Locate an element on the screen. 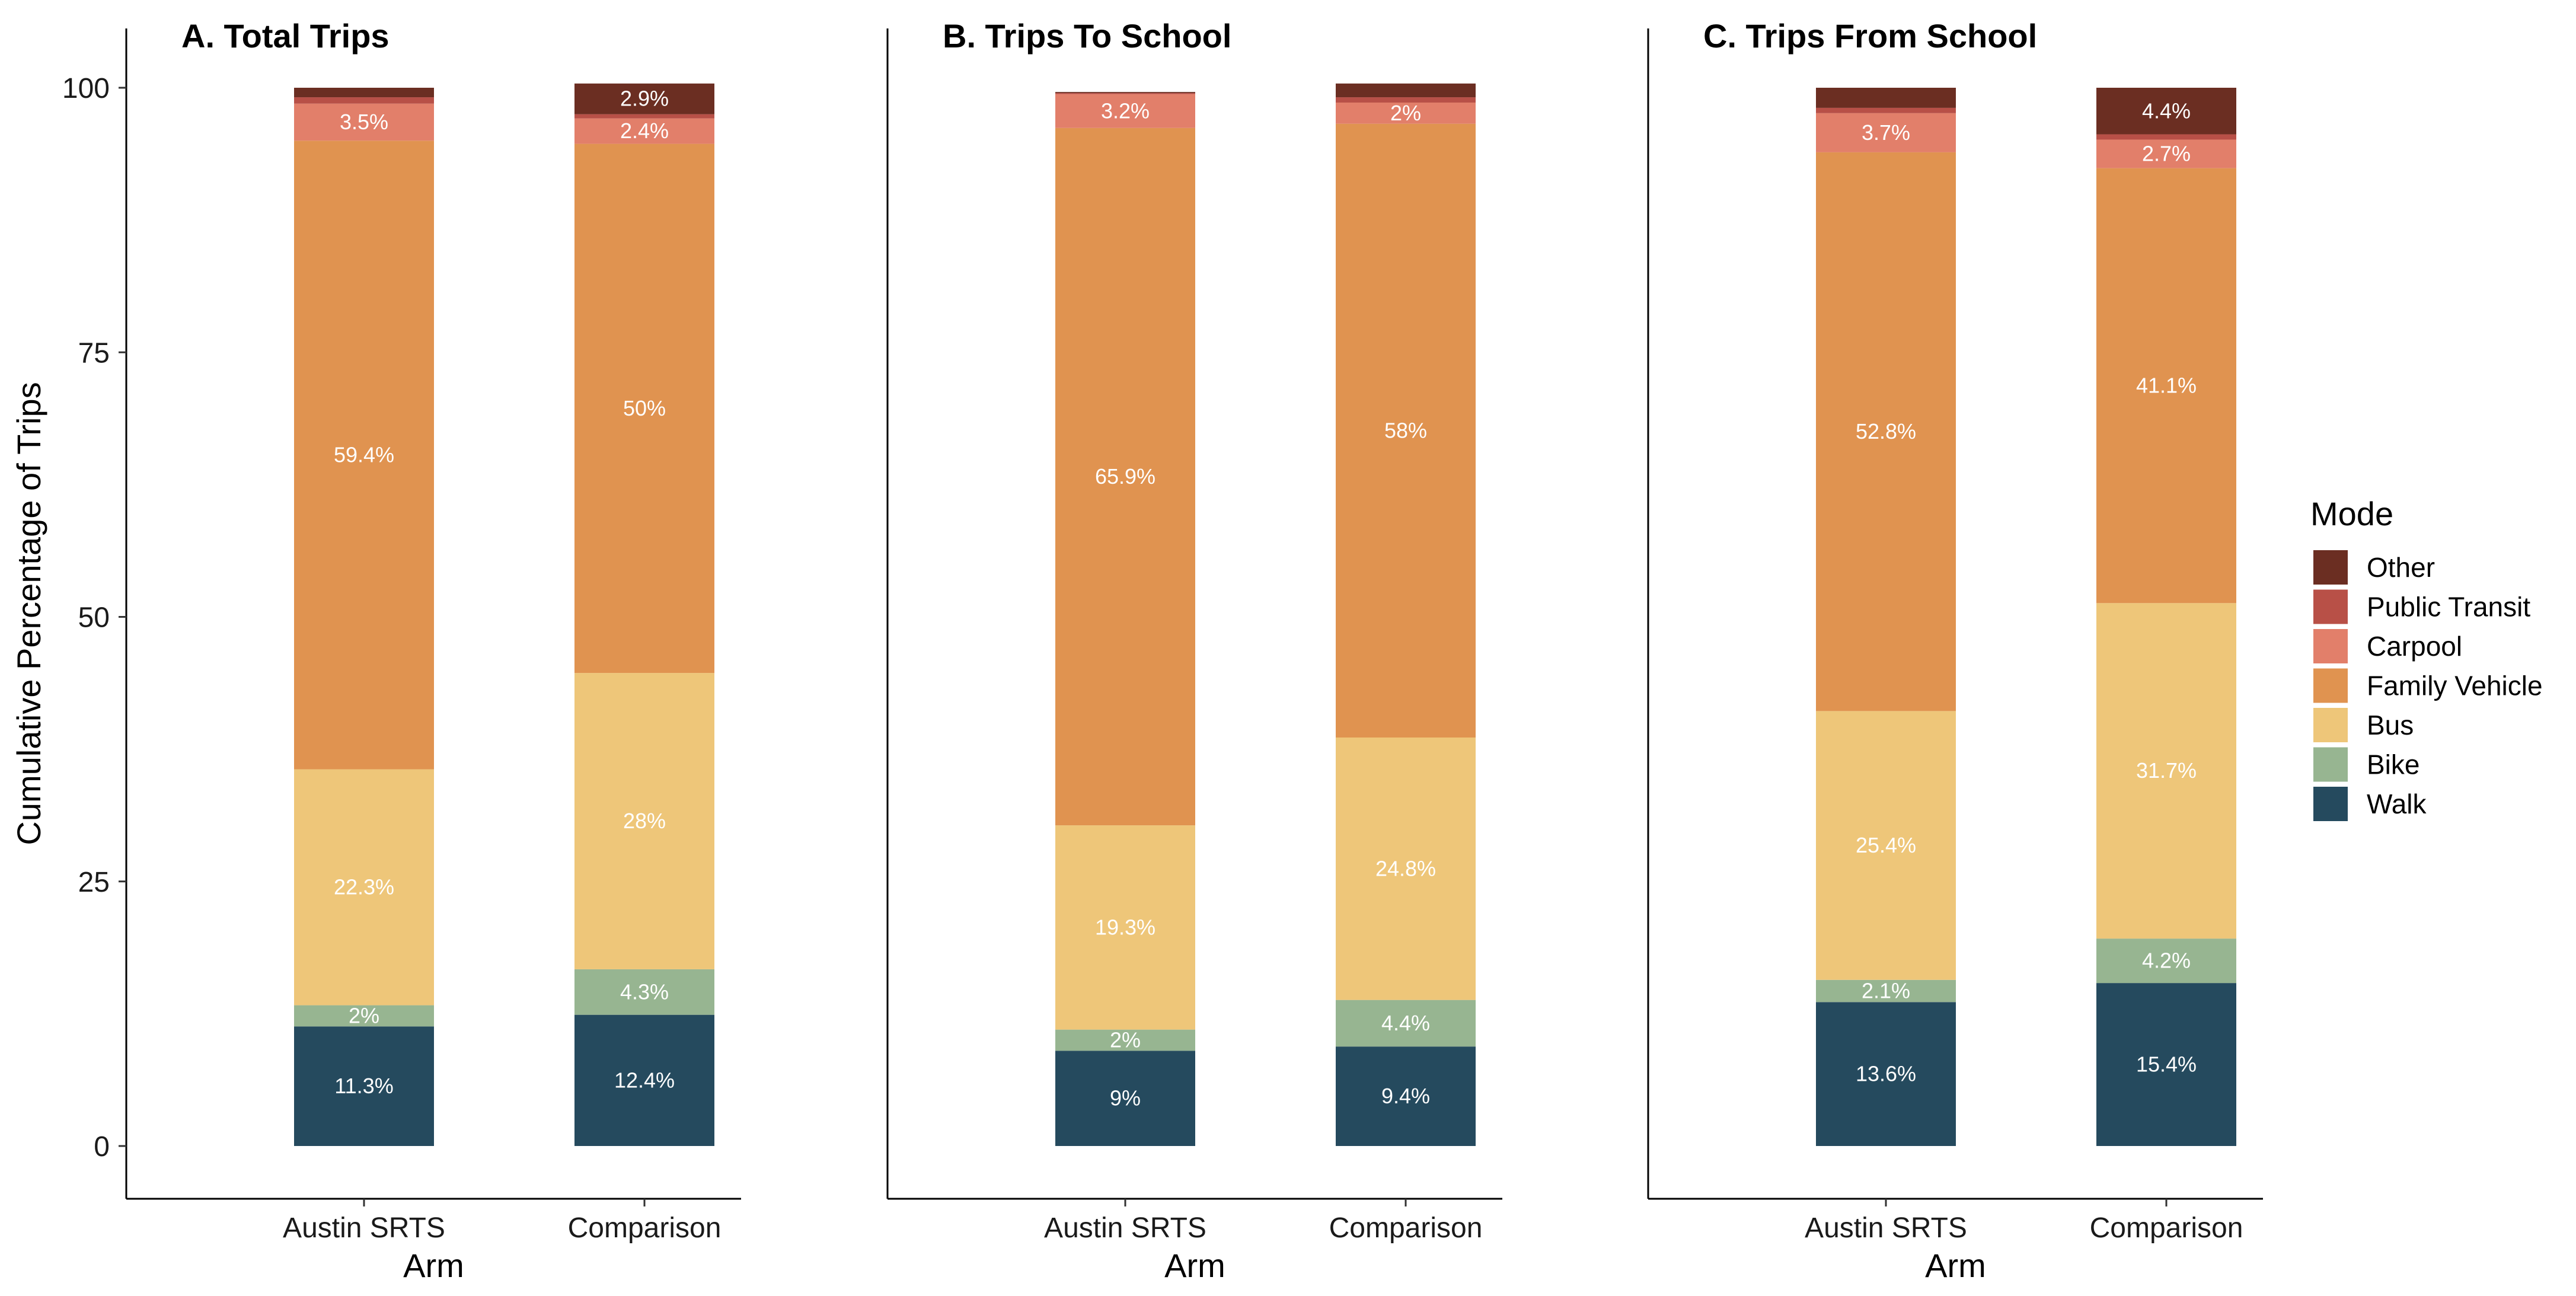 This screenshot has height=1296, width=2576. data-label-bus: 28% is located at coordinates (644, 821).